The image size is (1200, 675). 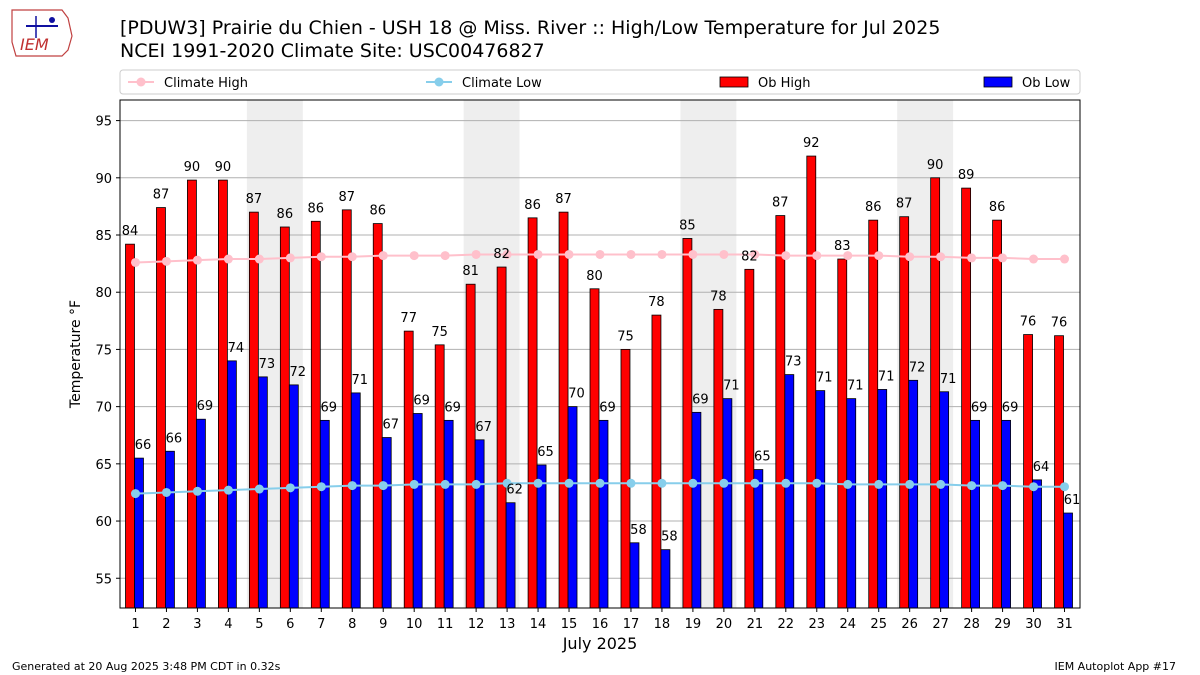 I want to click on ob-high-label: 77, so click(x=408, y=318).